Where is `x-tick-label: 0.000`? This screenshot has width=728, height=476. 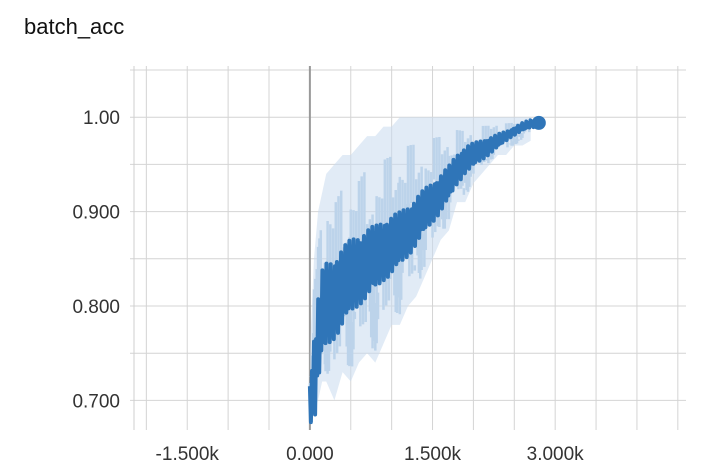 x-tick-label: 0.000 is located at coordinates (310, 454).